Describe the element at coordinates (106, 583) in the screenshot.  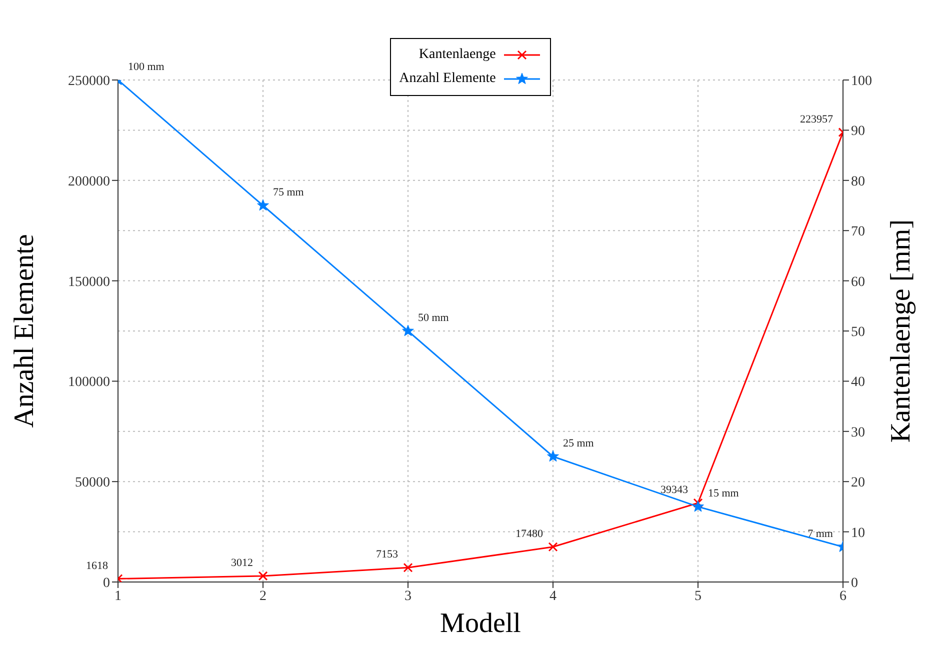
I see `y-tick-label: 0` at that location.